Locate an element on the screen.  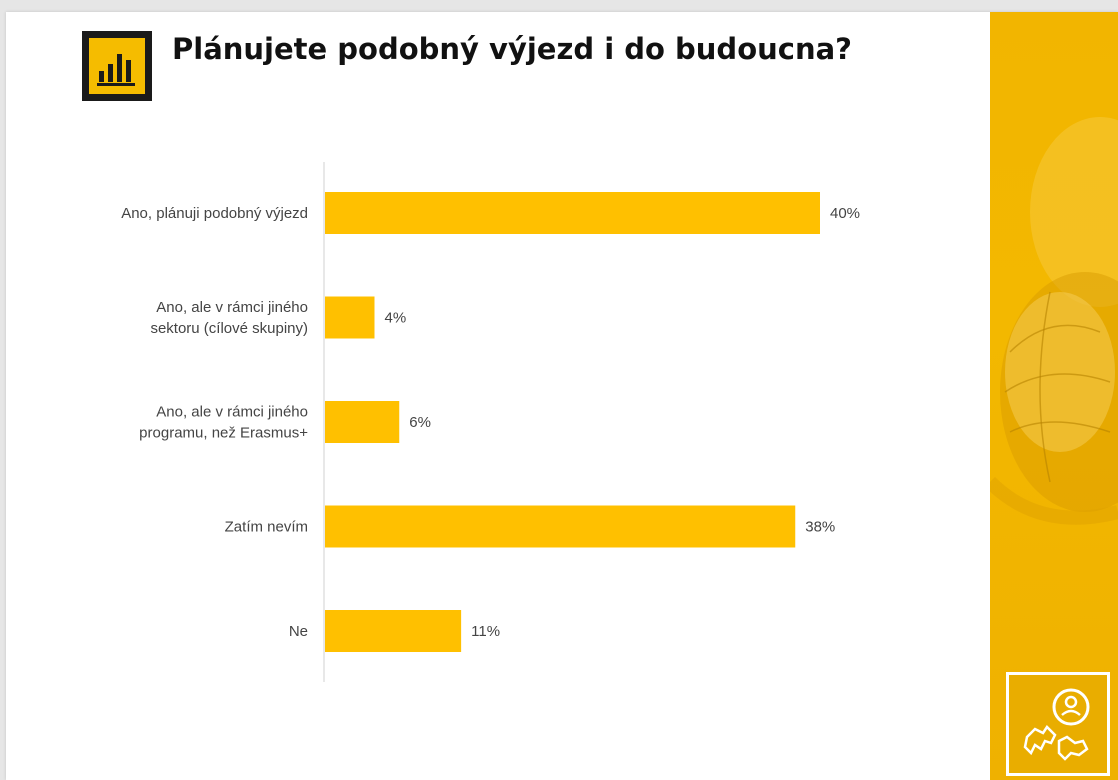
category-label: Zatím nevím is located at coordinates (266, 527).